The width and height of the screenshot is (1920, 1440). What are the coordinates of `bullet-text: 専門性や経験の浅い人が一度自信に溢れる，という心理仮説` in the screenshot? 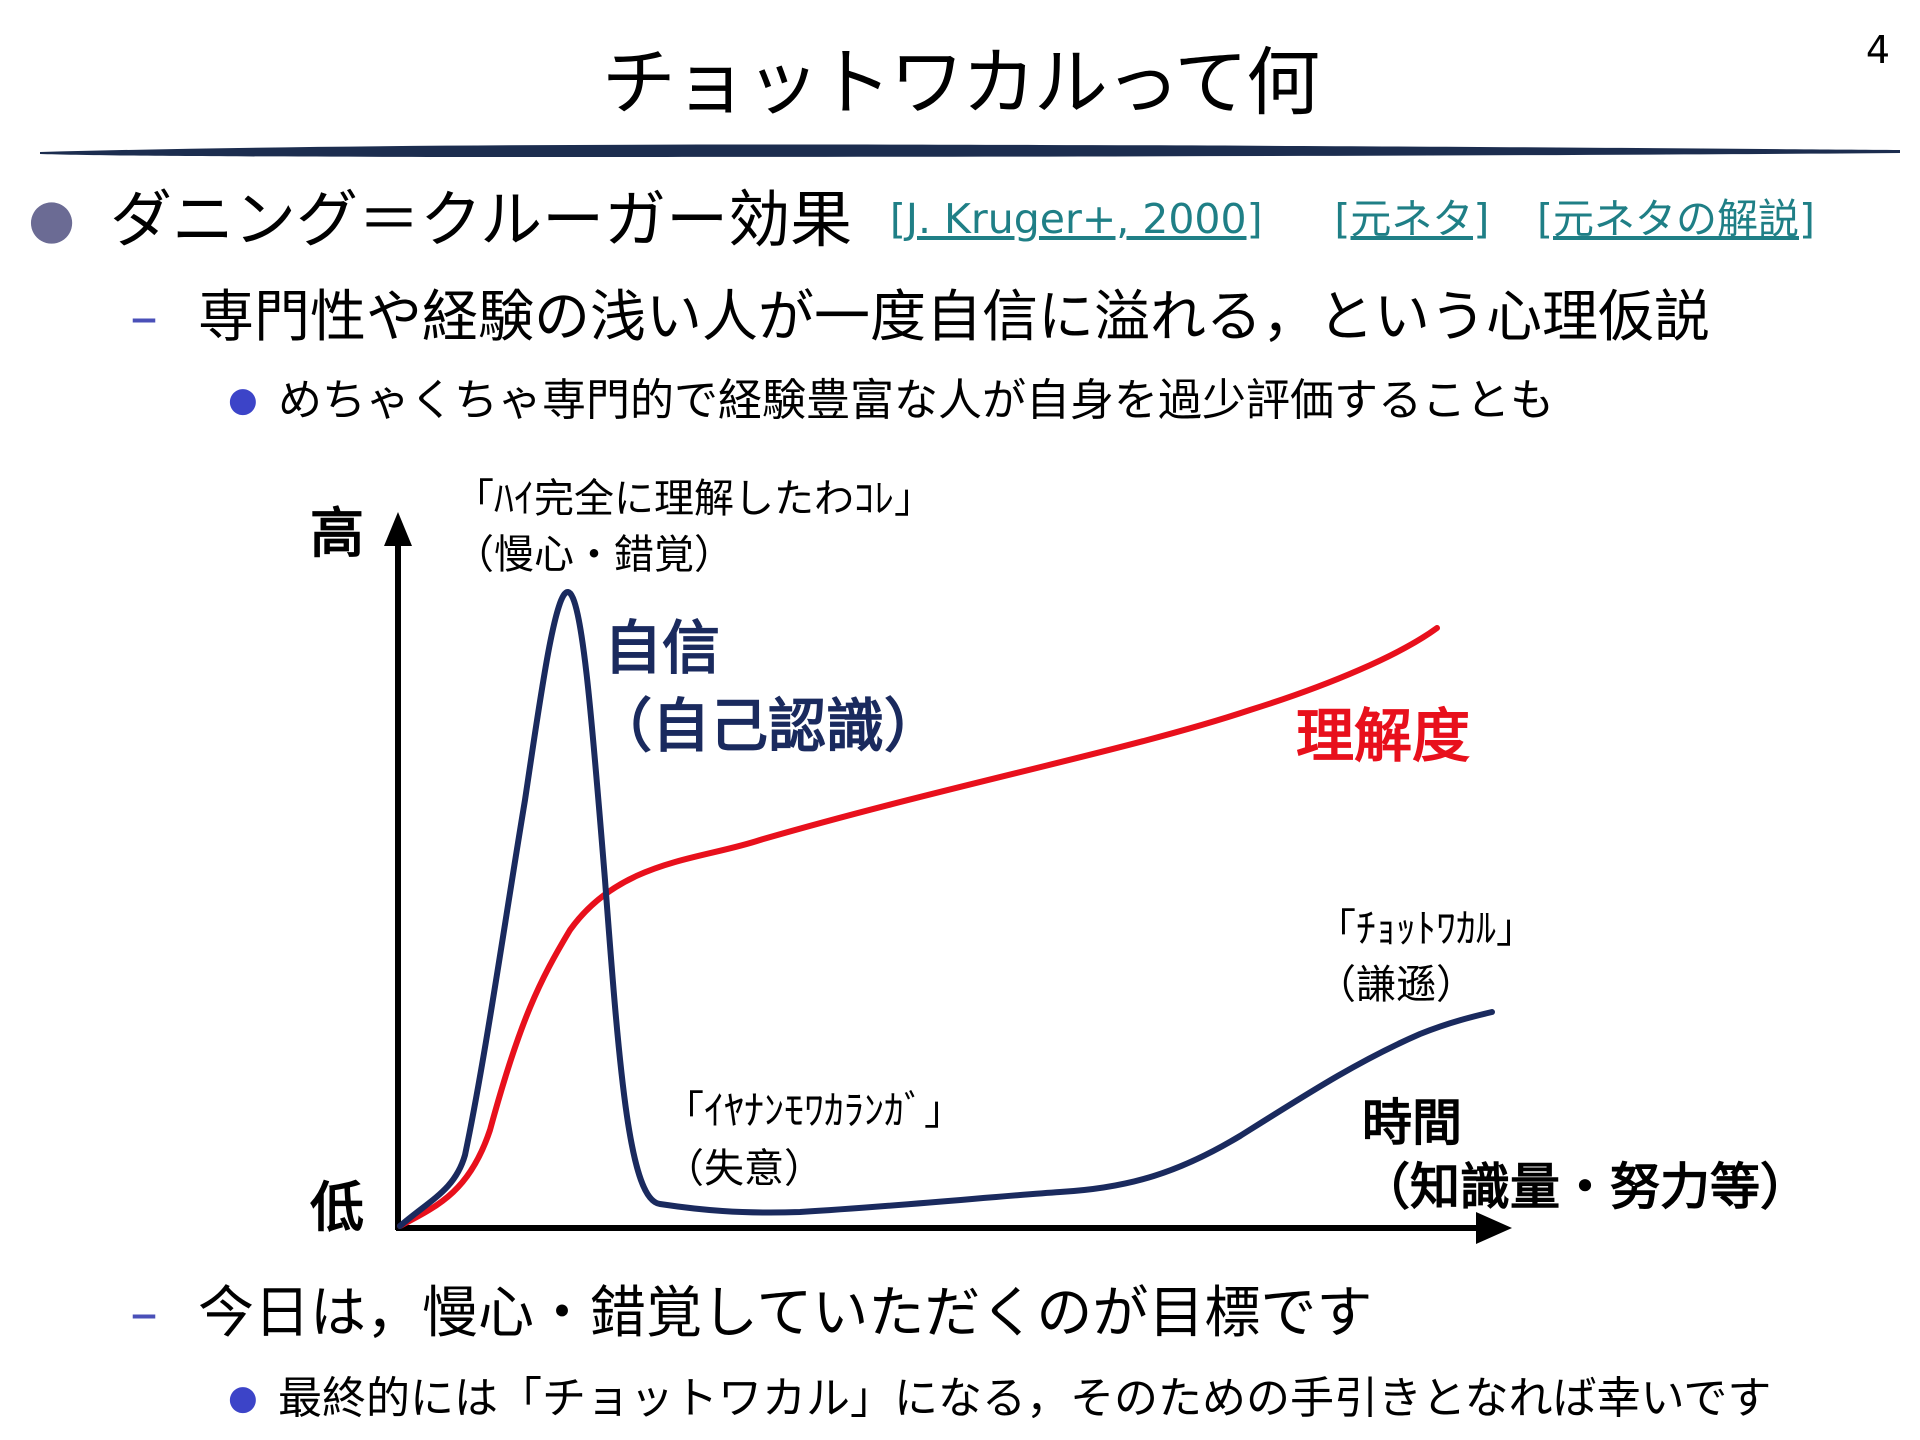 It's located at (954, 317).